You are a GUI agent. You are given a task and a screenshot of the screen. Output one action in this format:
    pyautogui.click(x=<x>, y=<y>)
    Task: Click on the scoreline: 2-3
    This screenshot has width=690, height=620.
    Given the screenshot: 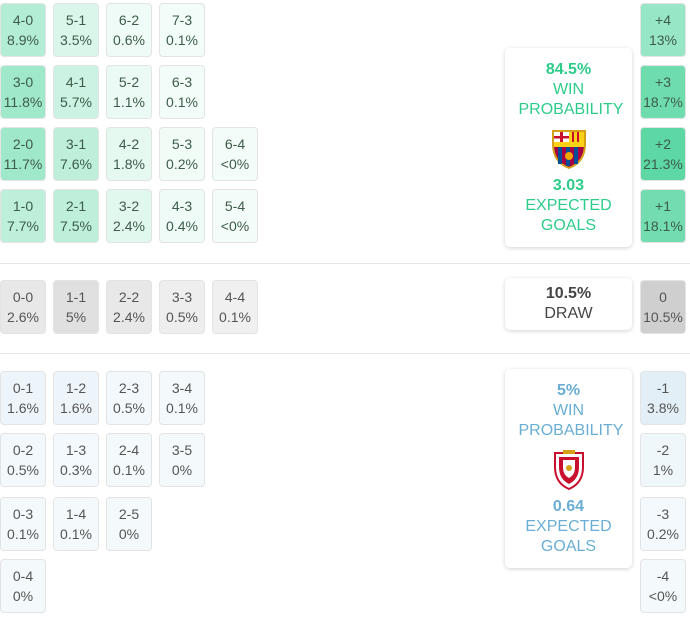 What is the action you would take?
    pyautogui.click(x=129, y=388)
    